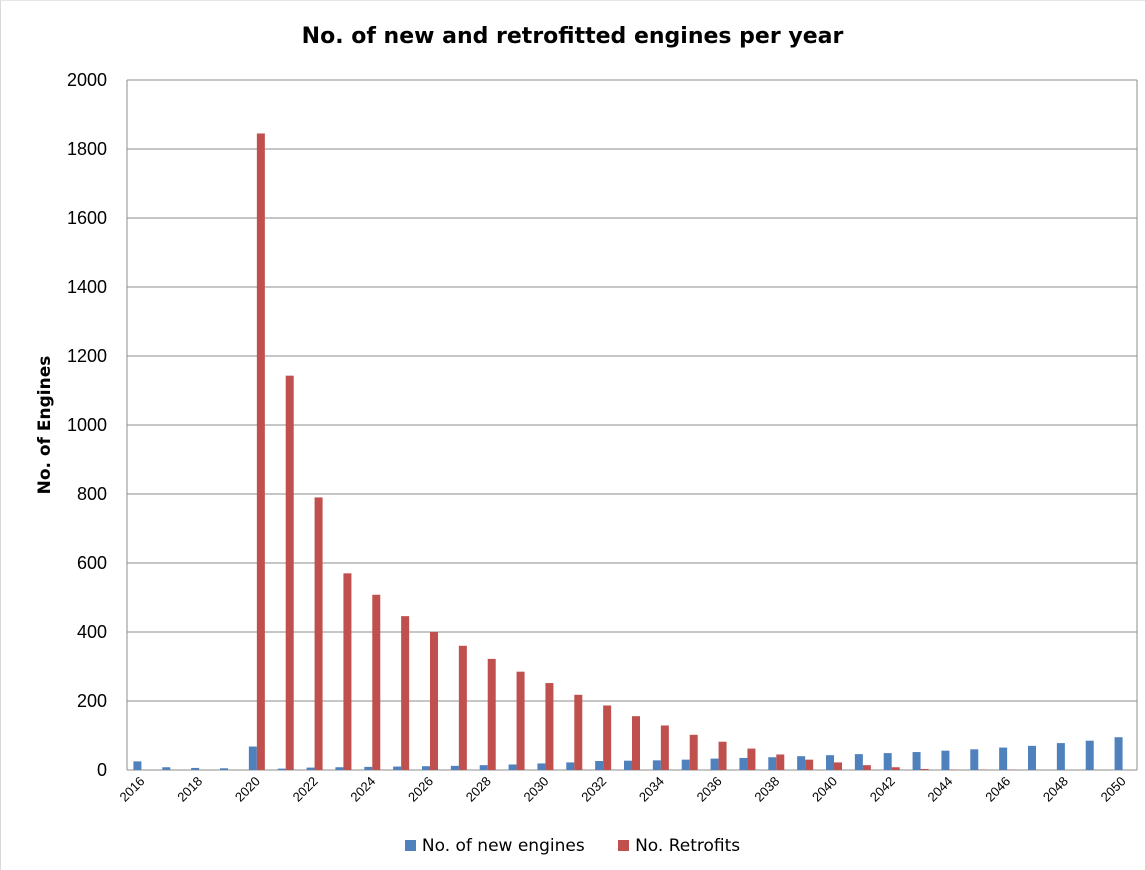  I want to click on y-tick-label: 800, so click(92, 494).